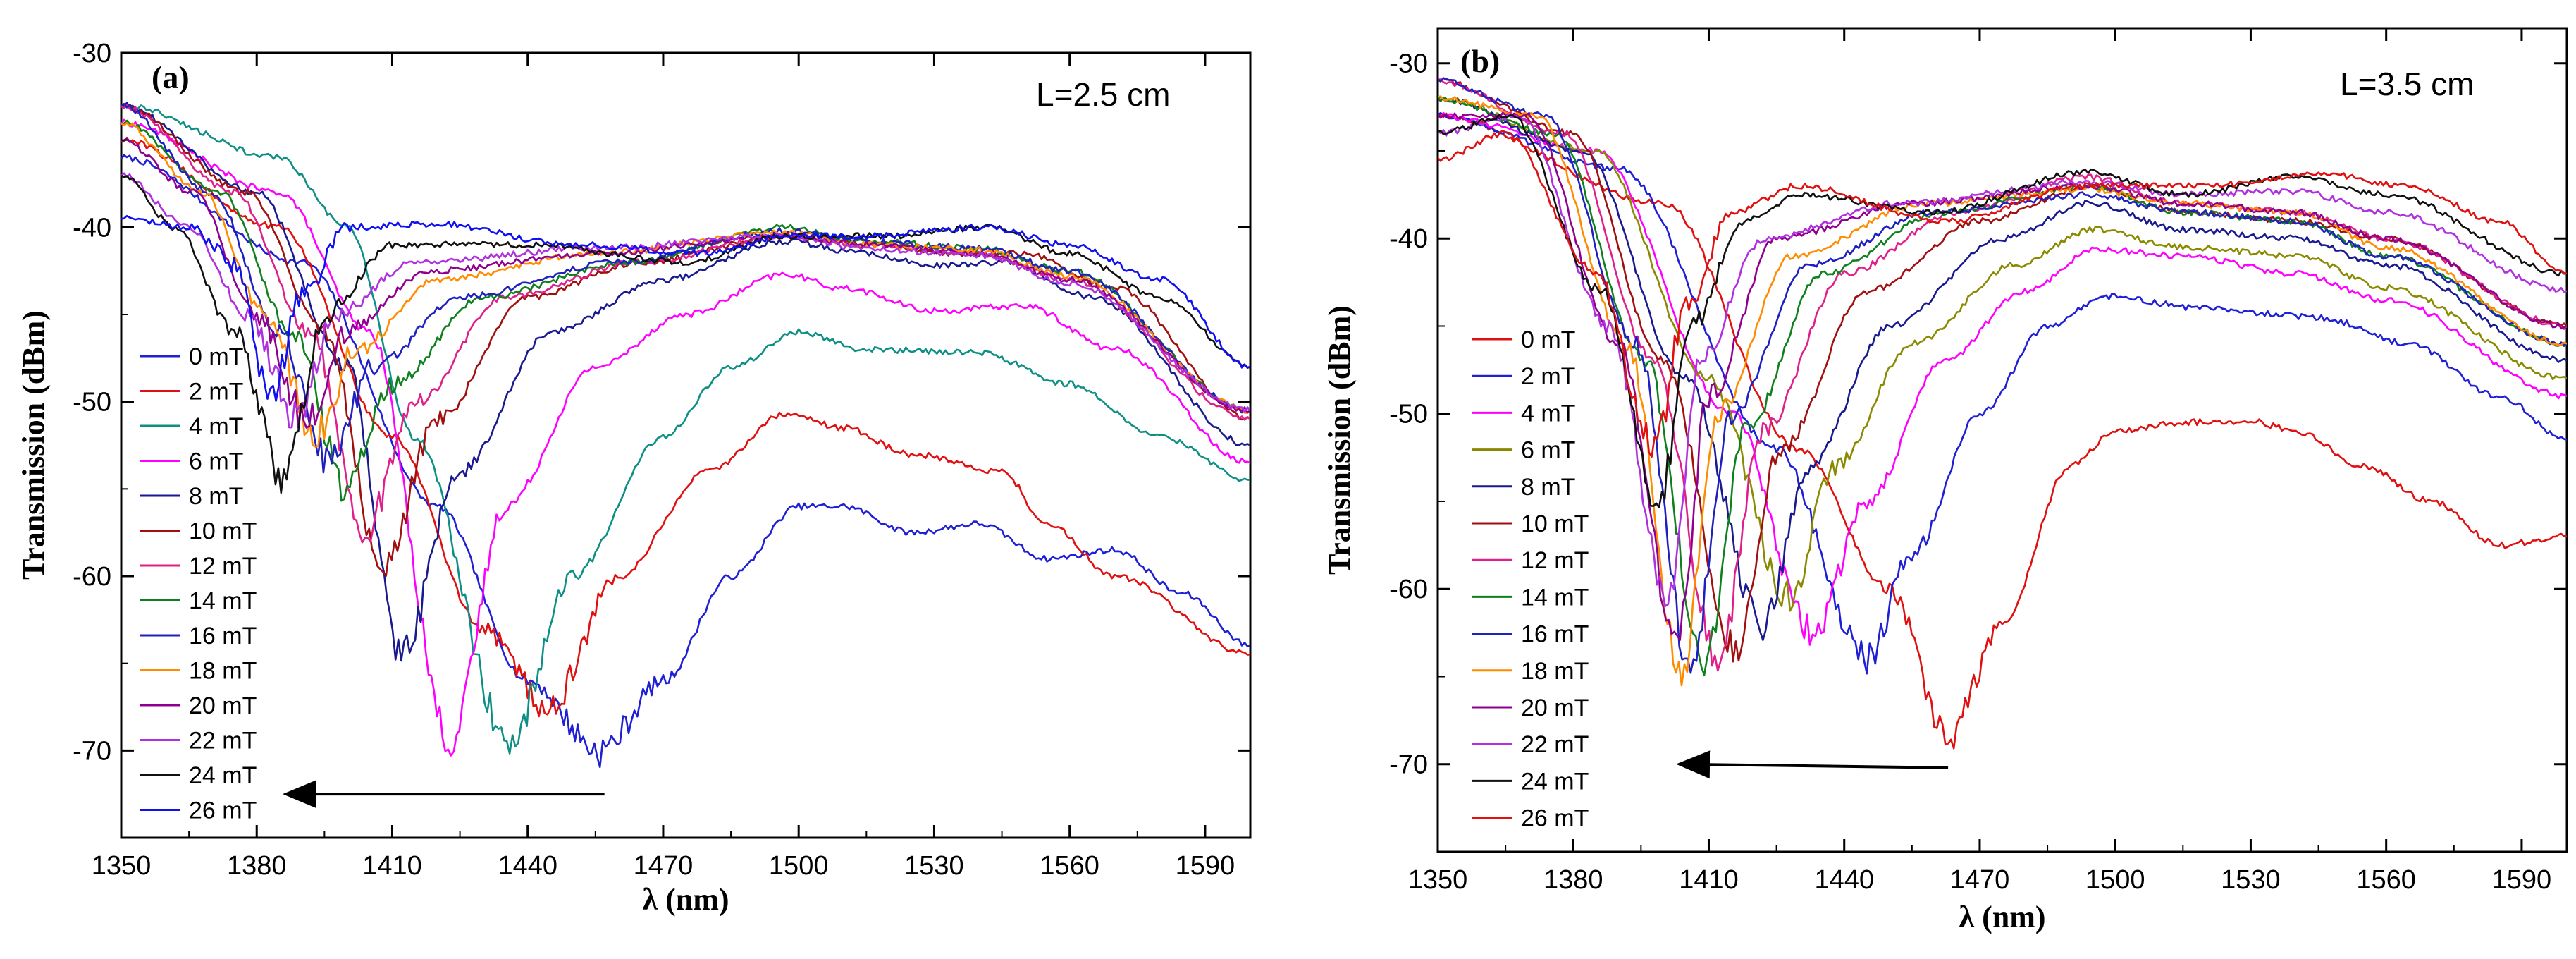 The height and width of the screenshot is (959, 2576). Describe the element at coordinates (1812, 765) in the screenshot. I see `shift-arrow` at that location.